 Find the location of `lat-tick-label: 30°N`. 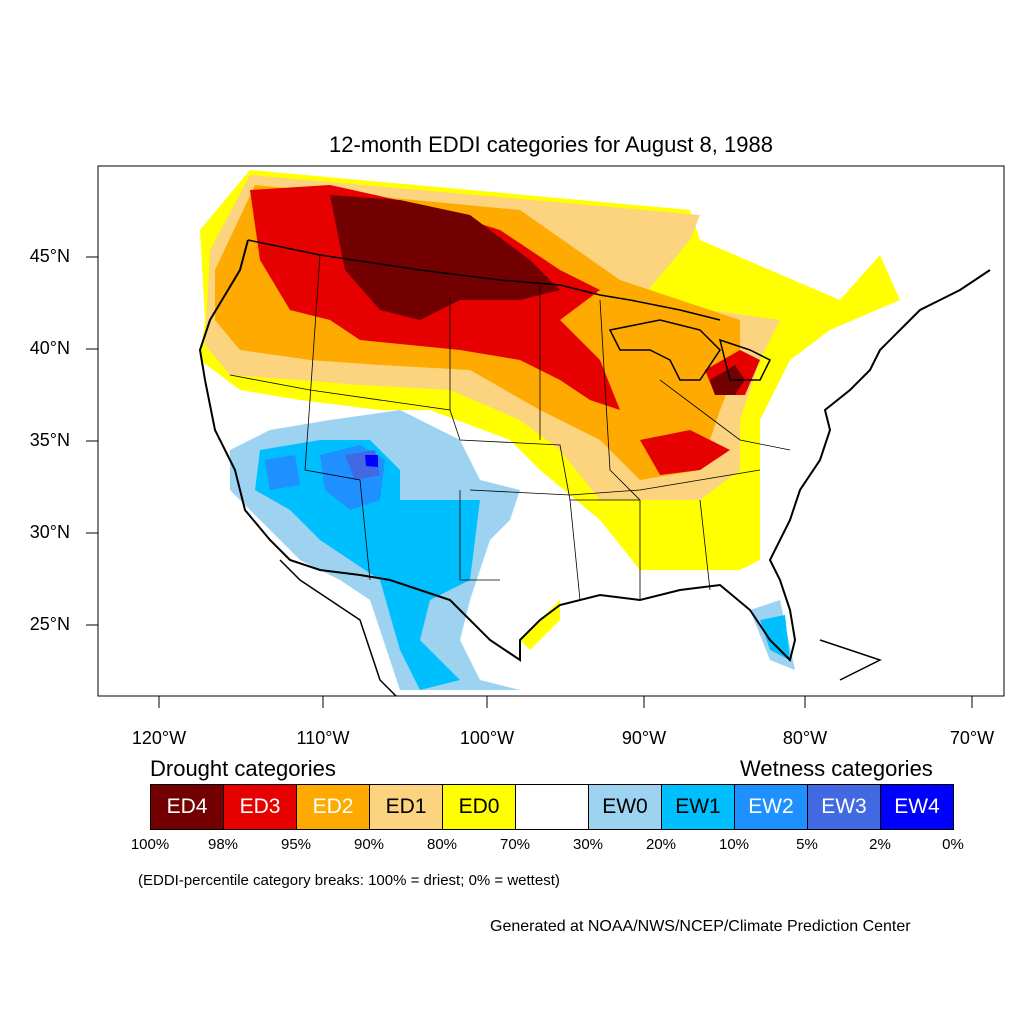

lat-tick-label: 30°N is located at coordinates (49, 532).